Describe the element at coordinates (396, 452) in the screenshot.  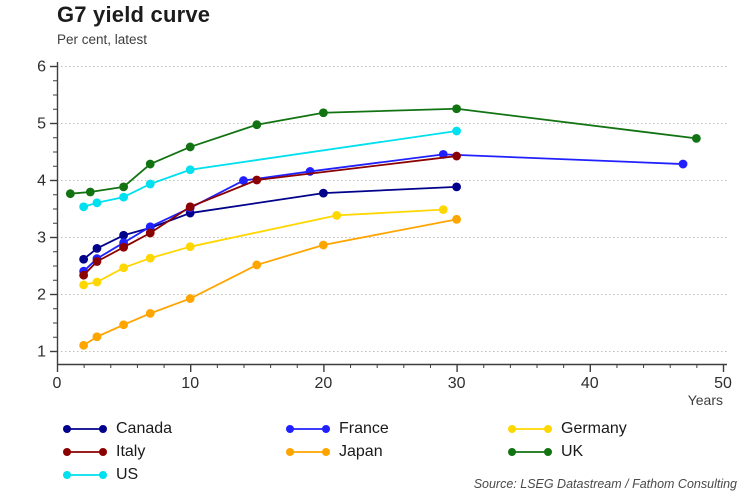
I see `legend-item-japan: Japan` at that location.